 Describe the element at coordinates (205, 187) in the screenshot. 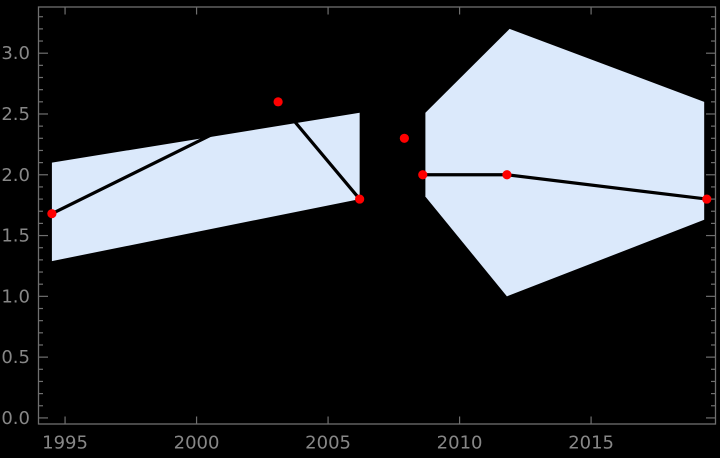

I see `uncertainty-band-early` at that location.